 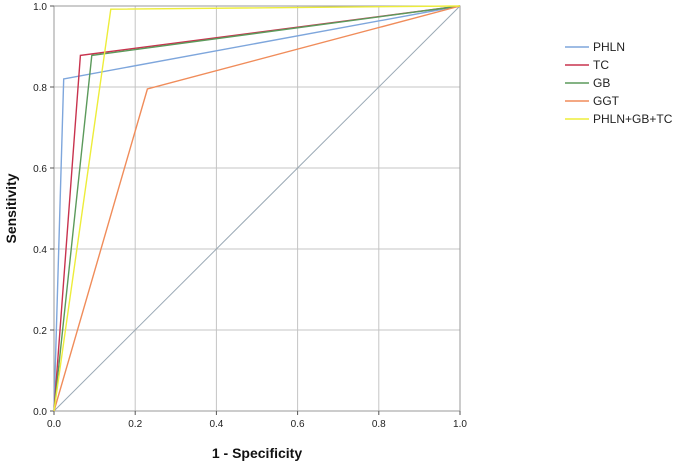 I want to click on x-tick-label: 0.4, so click(x=216, y=424).